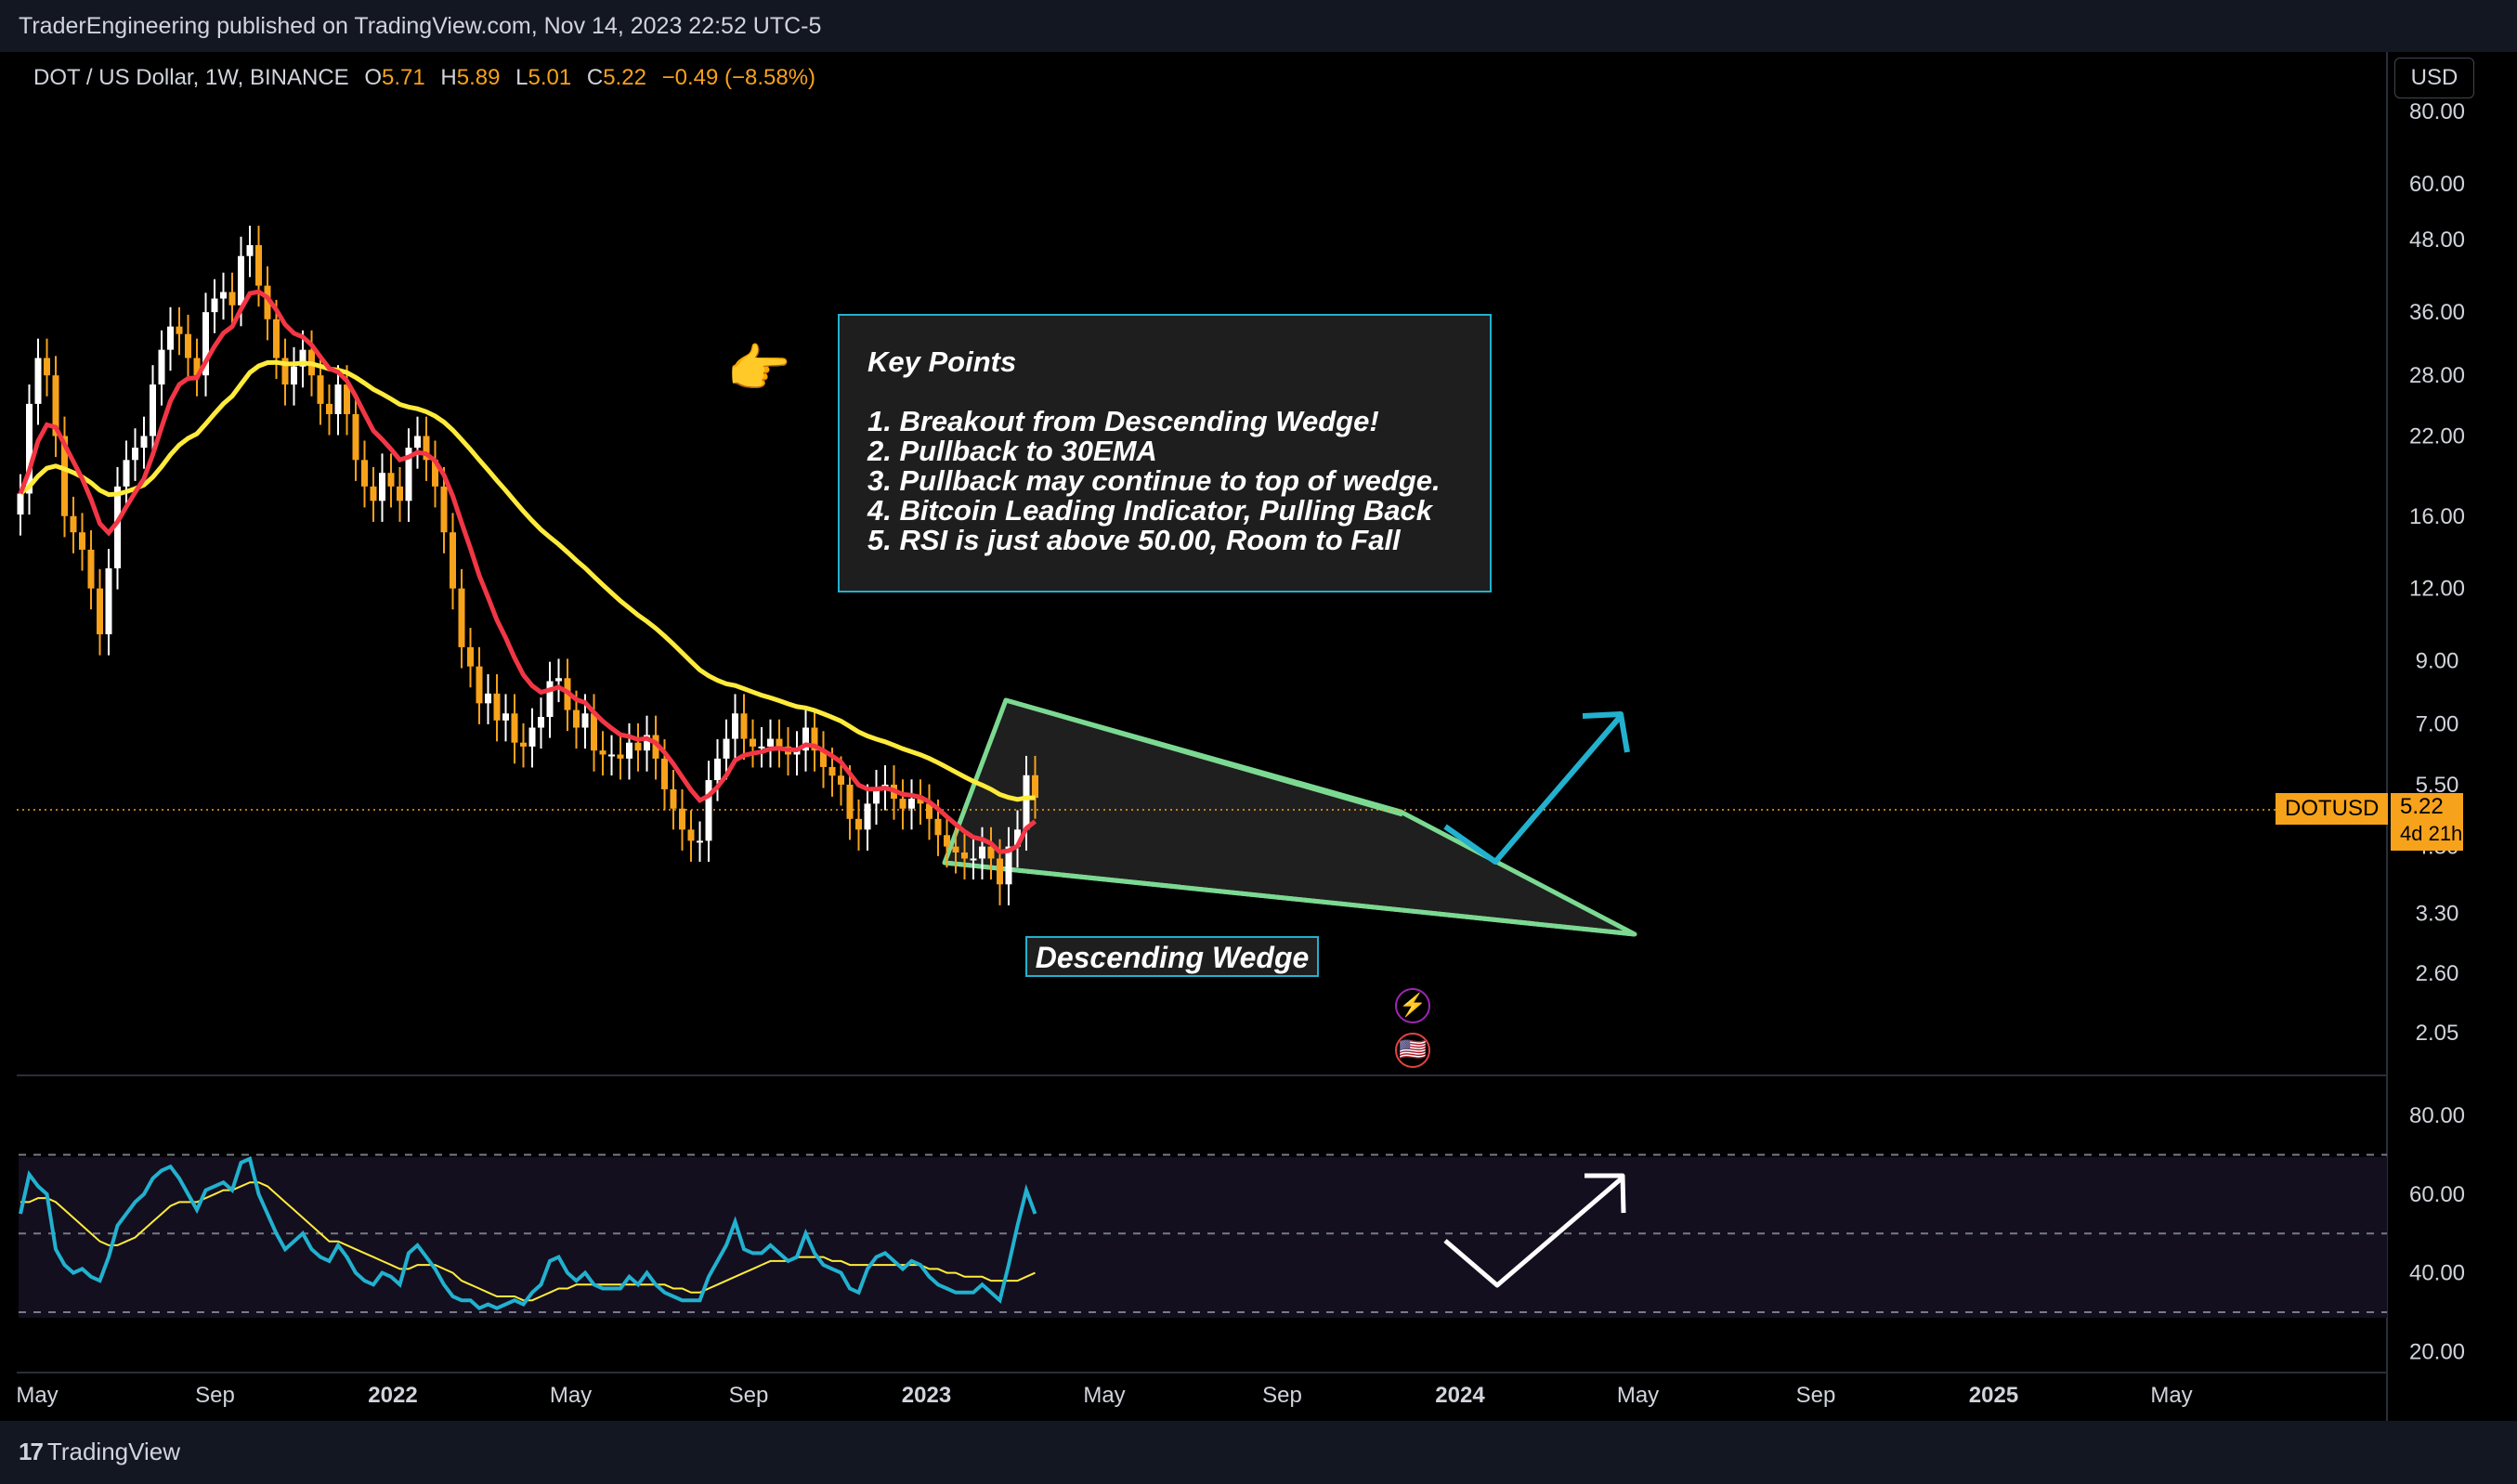 The width and height of the screenshot is (2517, 1484). What do you see at coordinates (1203, 1237) in the screenshot?
I see `rsi-band-background` at bounding box center [1203, 1237].